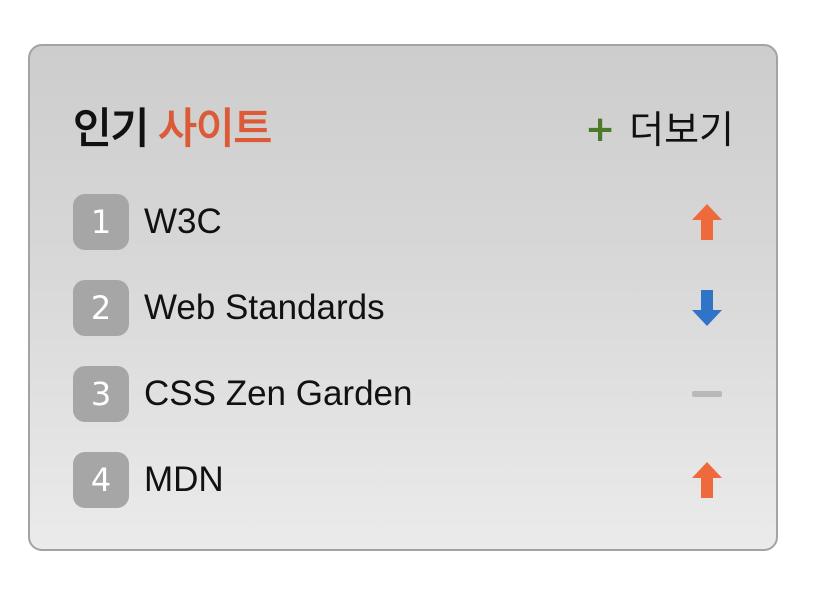  What do you see at coordinates (707, 394) in the screenshot?
I see `dash-icon` at bounding box center [707, 394].